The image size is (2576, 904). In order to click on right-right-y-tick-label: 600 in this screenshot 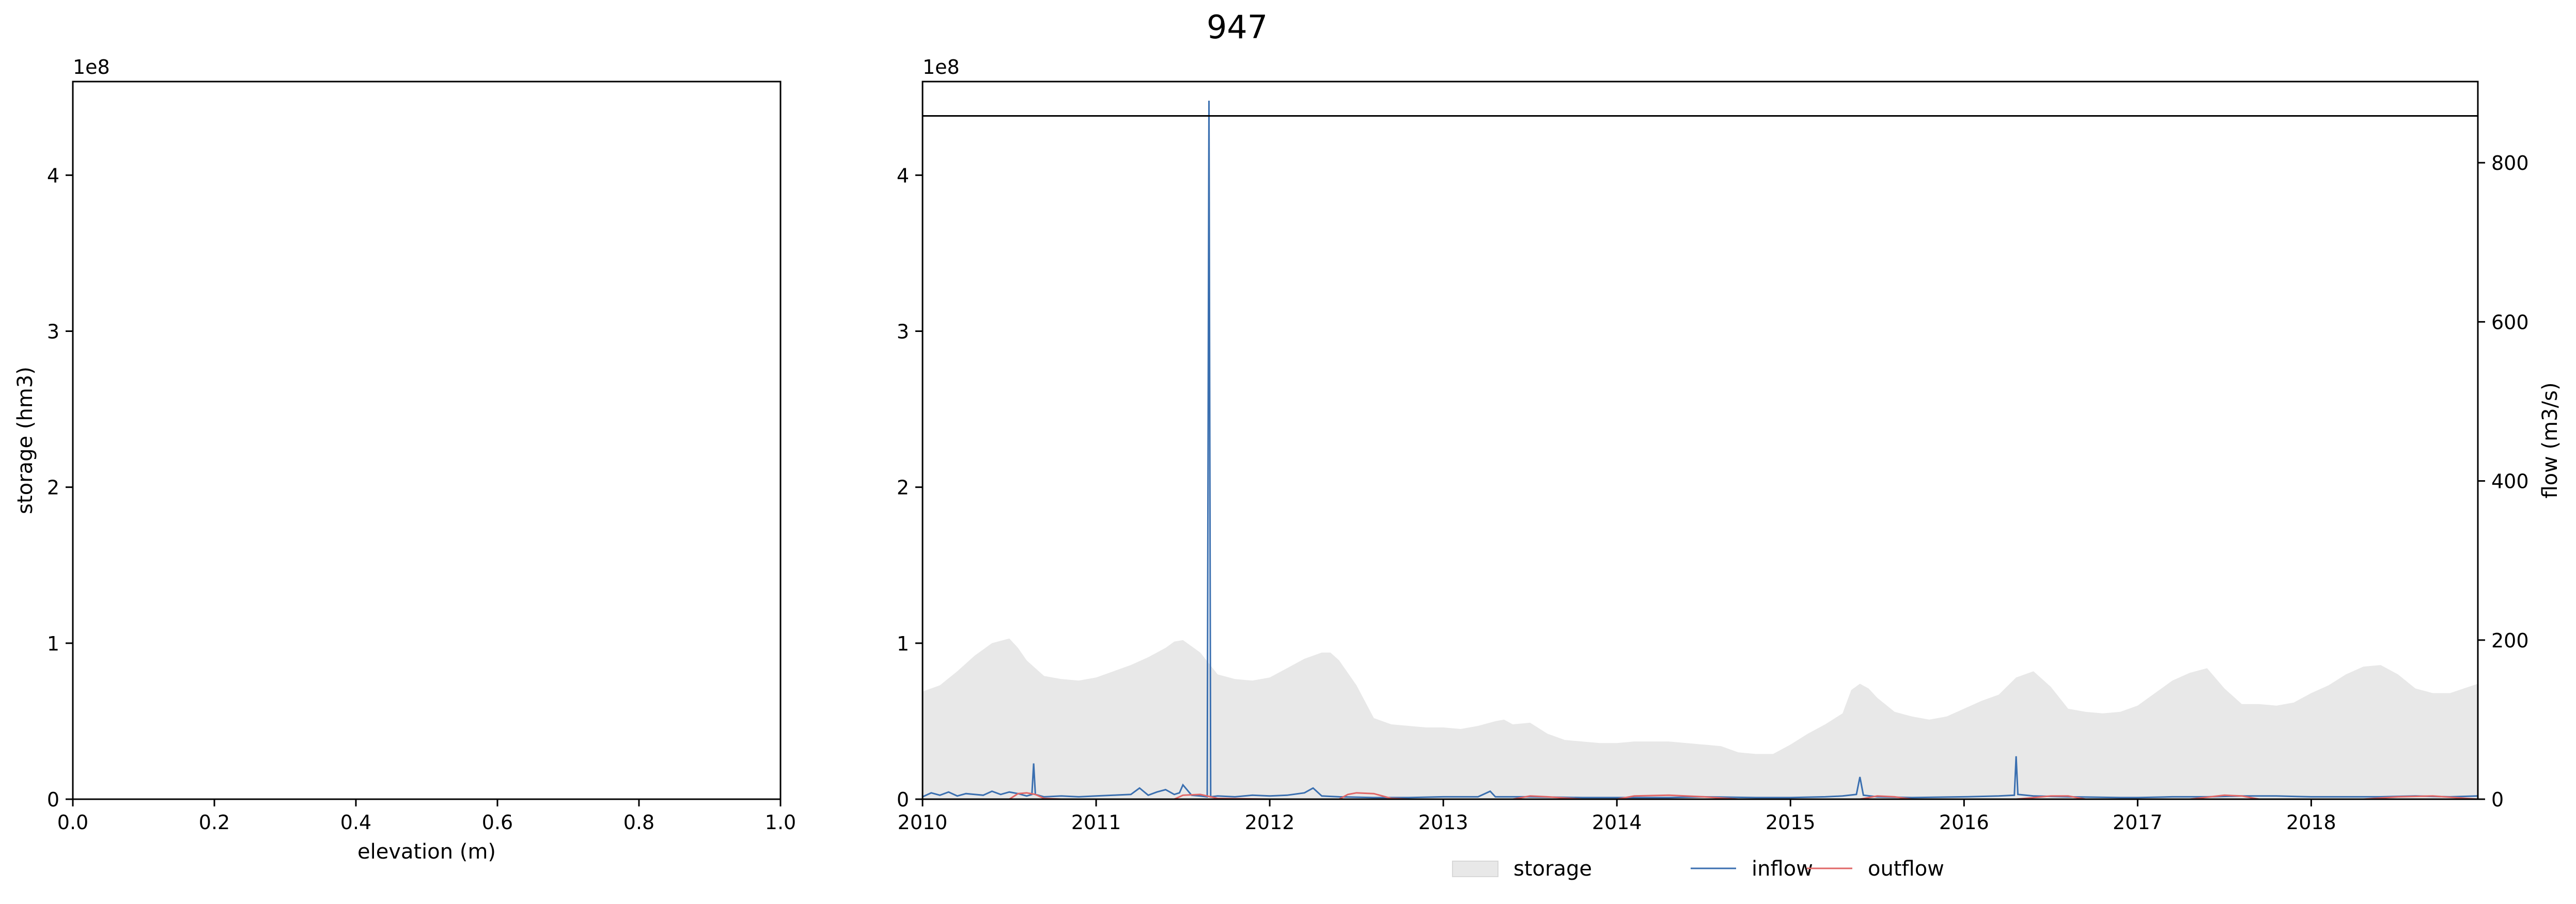, I will do `click(2510, 322)`.